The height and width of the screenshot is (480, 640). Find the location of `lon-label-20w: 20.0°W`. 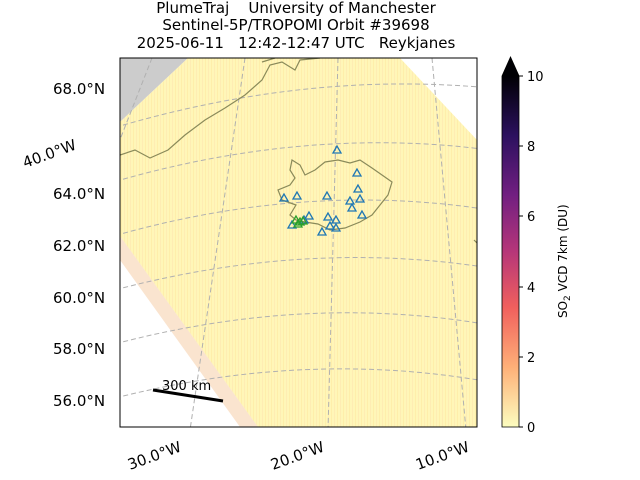

lon-label-20w: 20.0°W is located at coordinates (297, 456).